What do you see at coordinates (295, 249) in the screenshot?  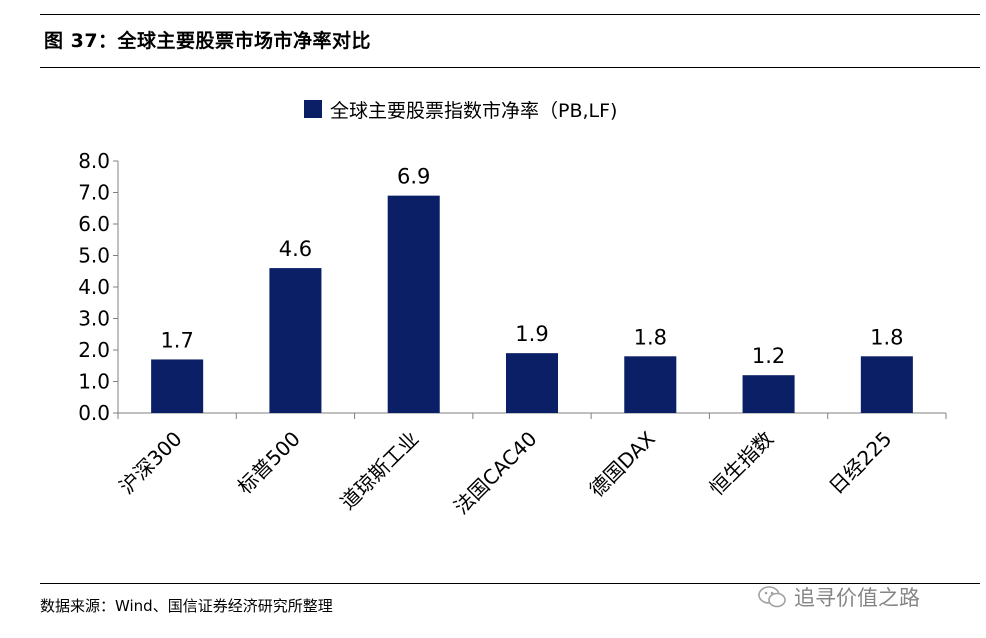 I see `bar-value-label: 4.6` at bounding box center [295, 249].